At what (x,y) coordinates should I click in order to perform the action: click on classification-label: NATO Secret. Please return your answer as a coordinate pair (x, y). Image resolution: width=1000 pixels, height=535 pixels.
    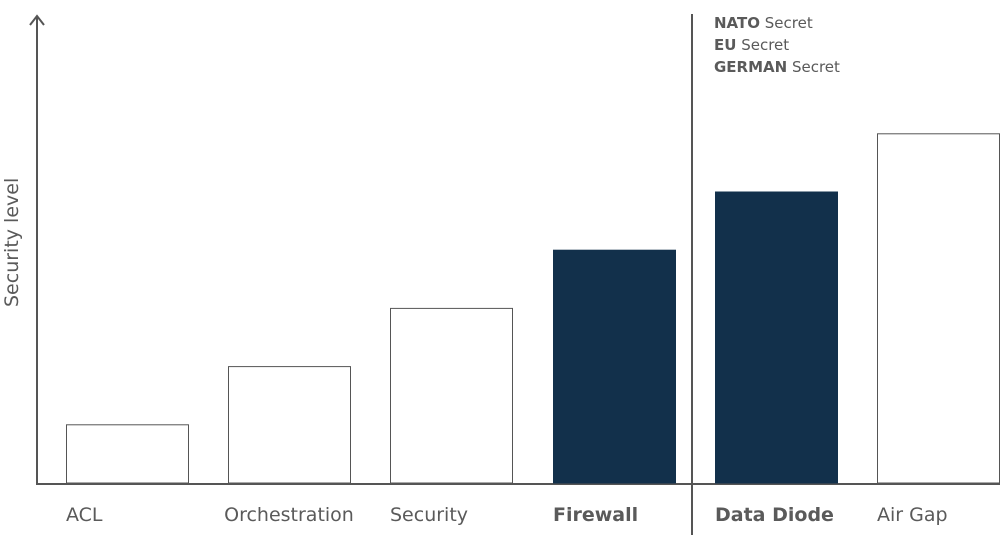
    Looking at the image, I should click on (763, 23).